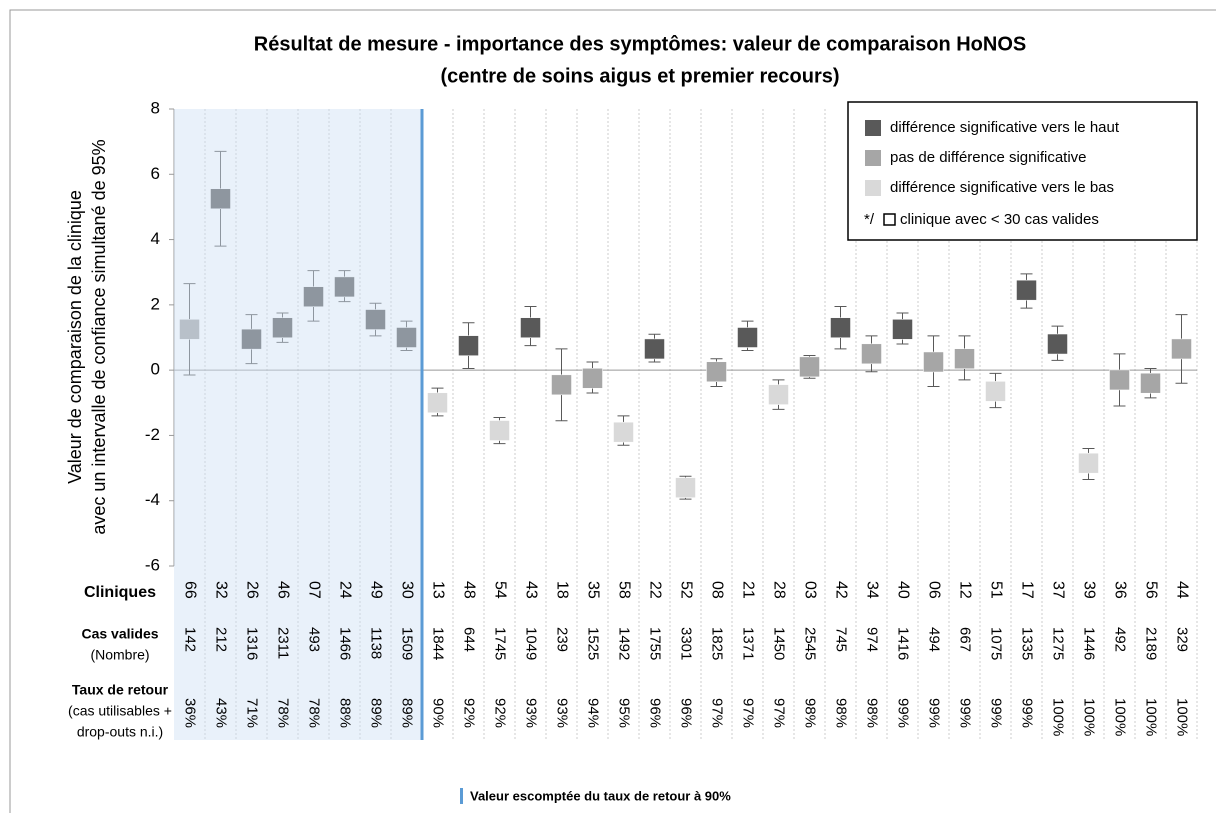 The width and height of the screenshot is (1216, 813). Describe the element at coordinates (438, 713) in the screenshot. I see `return-rate: 90%` at that location.